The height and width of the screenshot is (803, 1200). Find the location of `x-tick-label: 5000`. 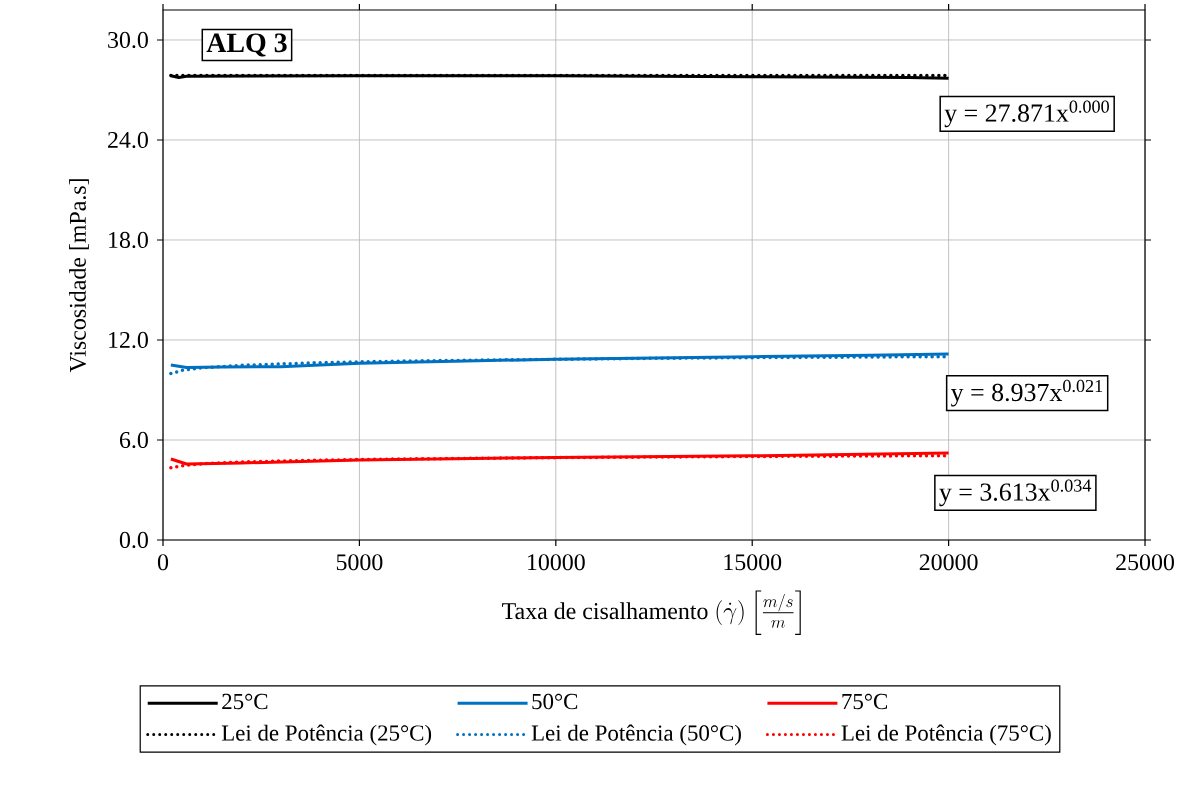

x-tick-label: 5000 is located at coordinates (359, 562).